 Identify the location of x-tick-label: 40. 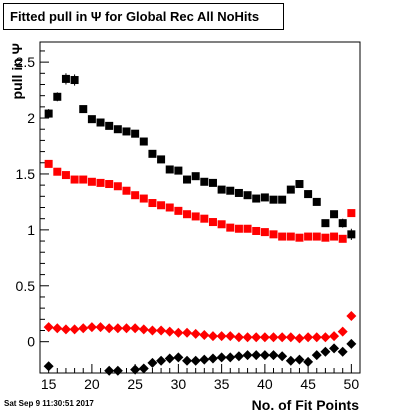
(265, 384).